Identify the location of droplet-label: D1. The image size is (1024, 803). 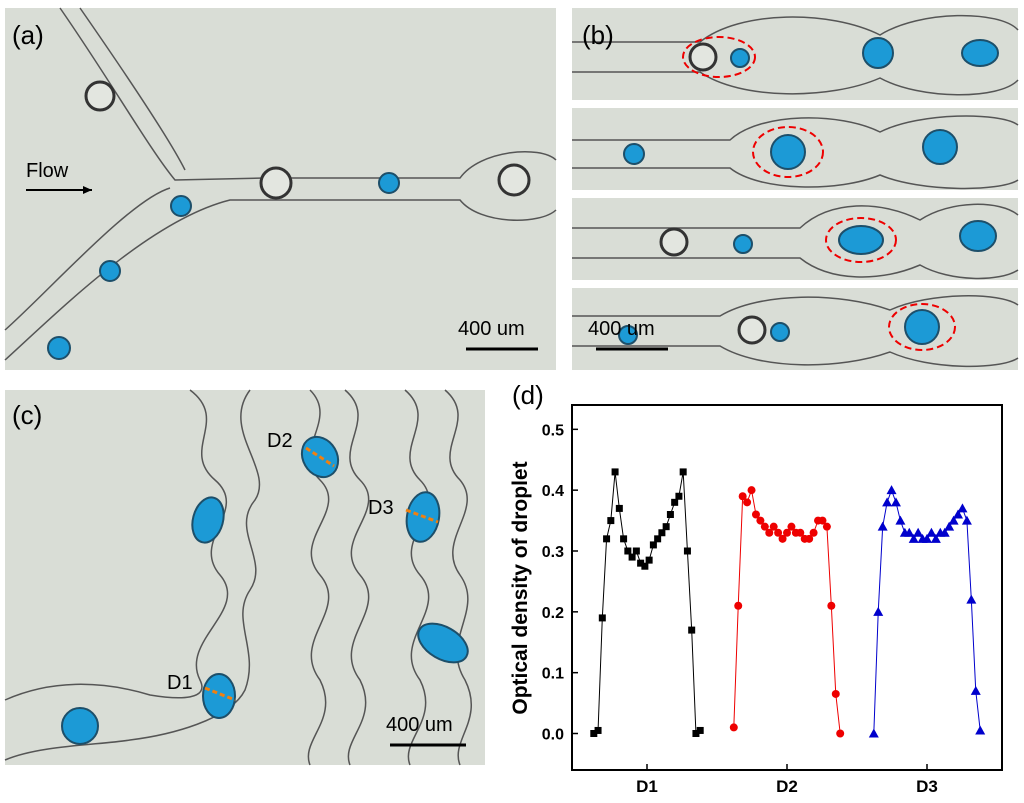
(180, 683).